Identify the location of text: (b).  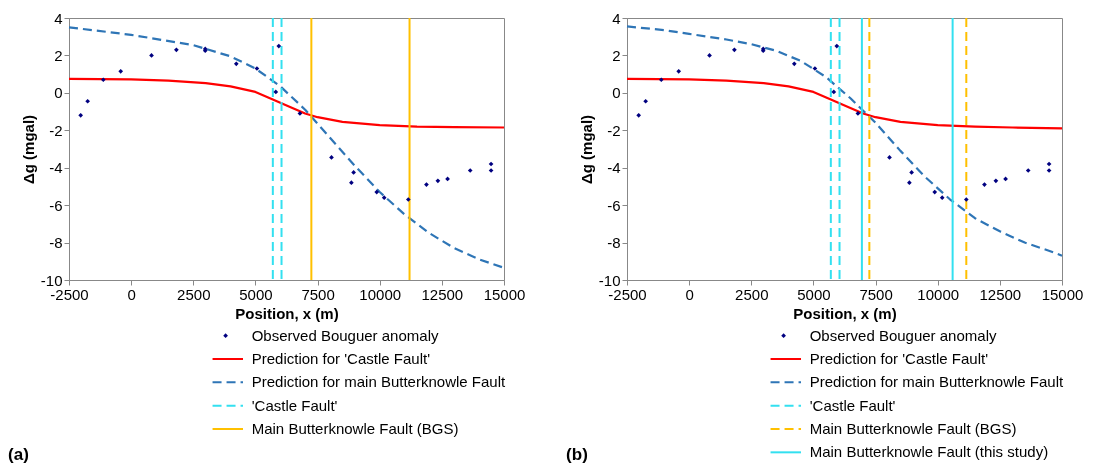
(577, 454).